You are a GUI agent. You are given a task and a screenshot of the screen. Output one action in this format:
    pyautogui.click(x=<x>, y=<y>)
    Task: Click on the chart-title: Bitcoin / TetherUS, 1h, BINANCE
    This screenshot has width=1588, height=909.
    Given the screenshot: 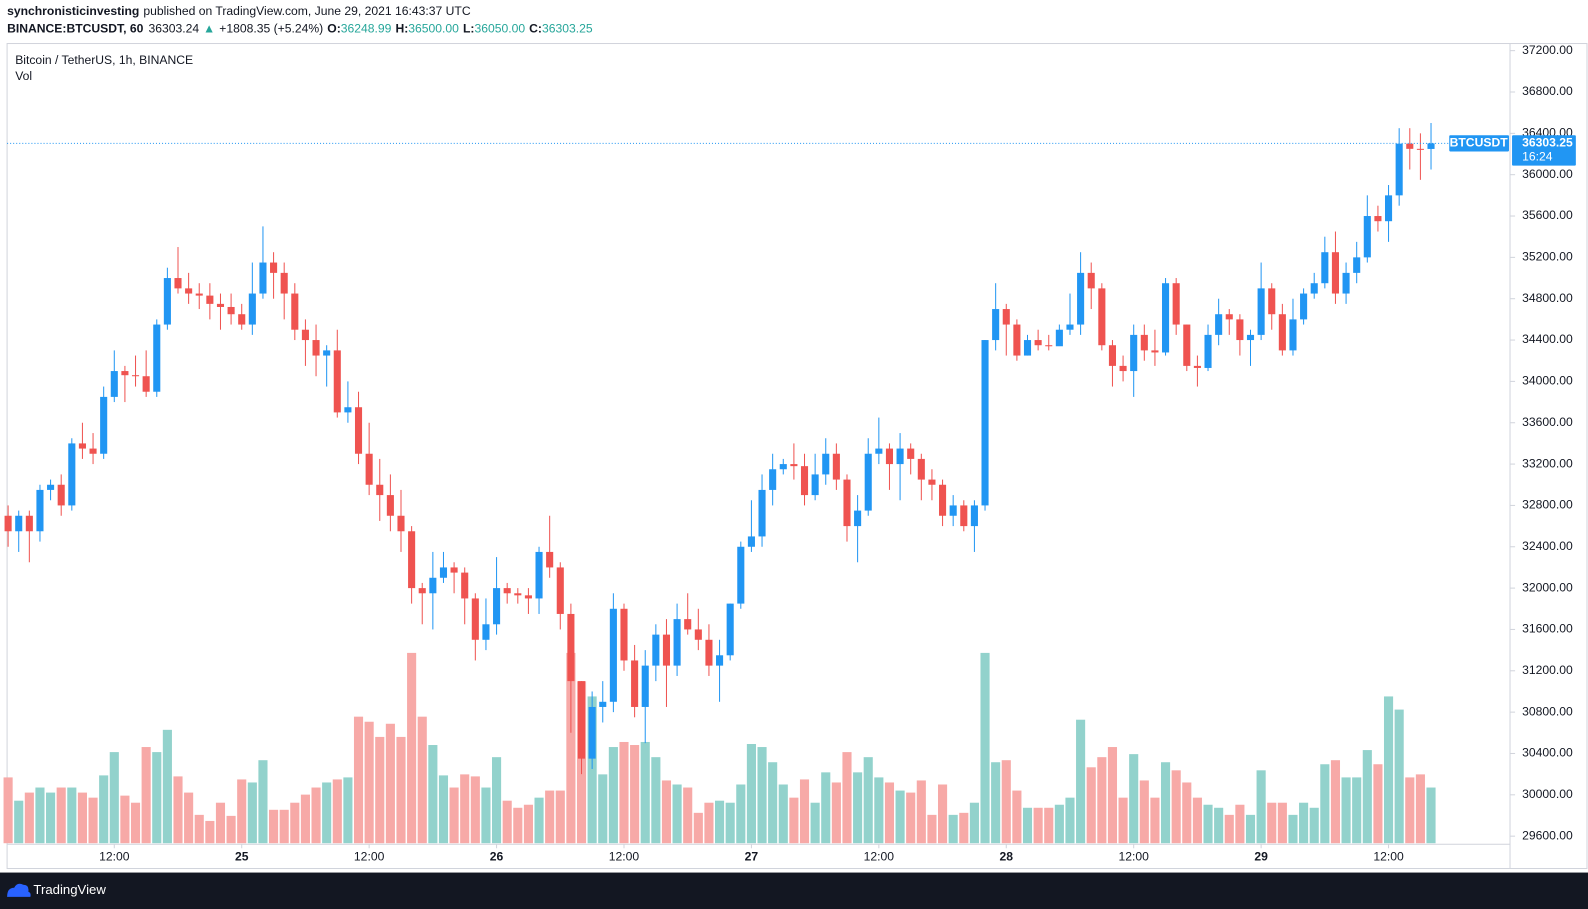 What is the action you would take?
    pyautogui.click(x=104, y=60)
    